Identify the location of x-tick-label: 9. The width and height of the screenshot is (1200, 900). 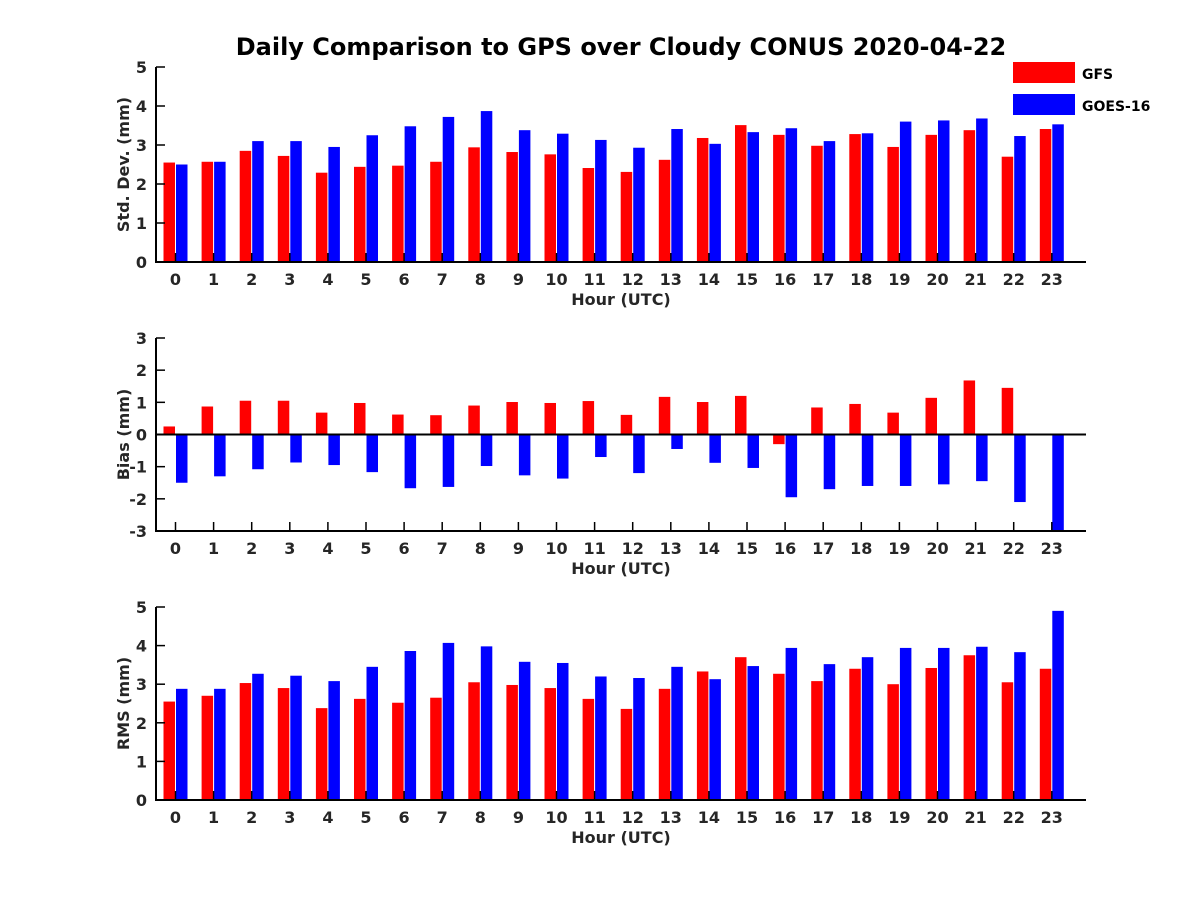
(518, 548).